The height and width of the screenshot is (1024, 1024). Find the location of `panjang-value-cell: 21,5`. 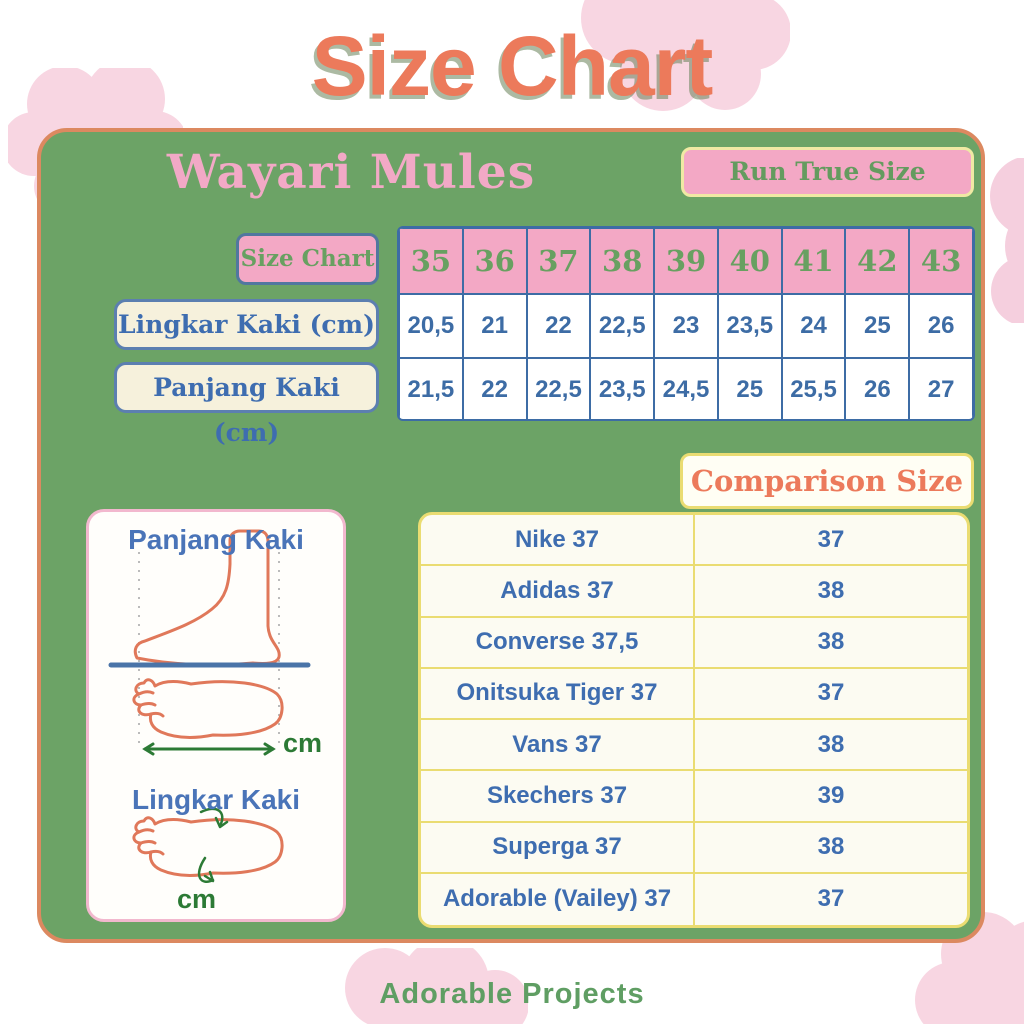

panjang-value-cell: 21,5 is located at coordinates (431, 388).